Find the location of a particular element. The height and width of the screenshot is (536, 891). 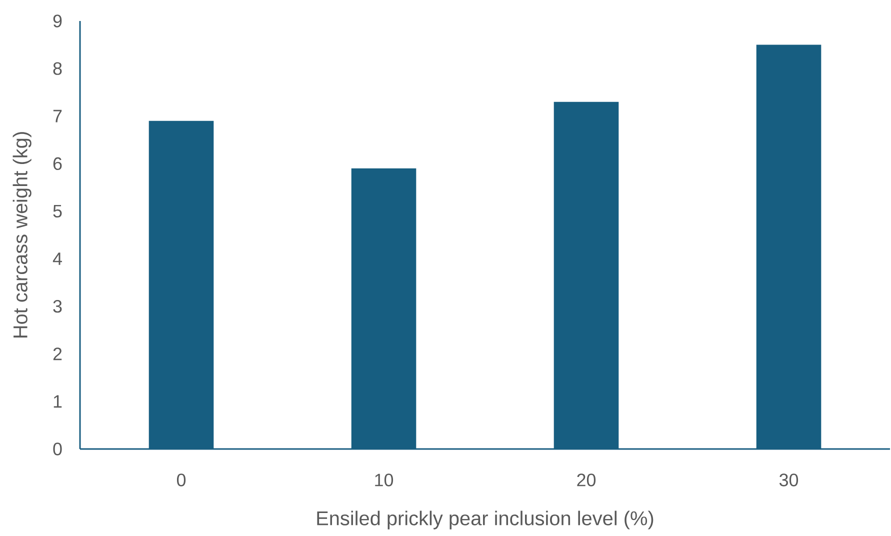

y-tick-label: 4 is located at coordinates (57, 258).